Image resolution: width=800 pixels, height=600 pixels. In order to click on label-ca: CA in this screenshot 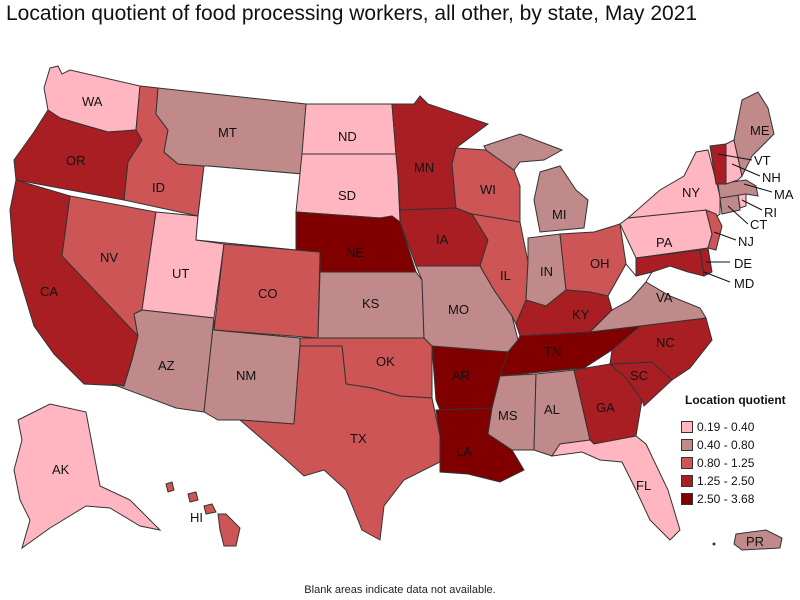, I will do `click(49, 291)`.